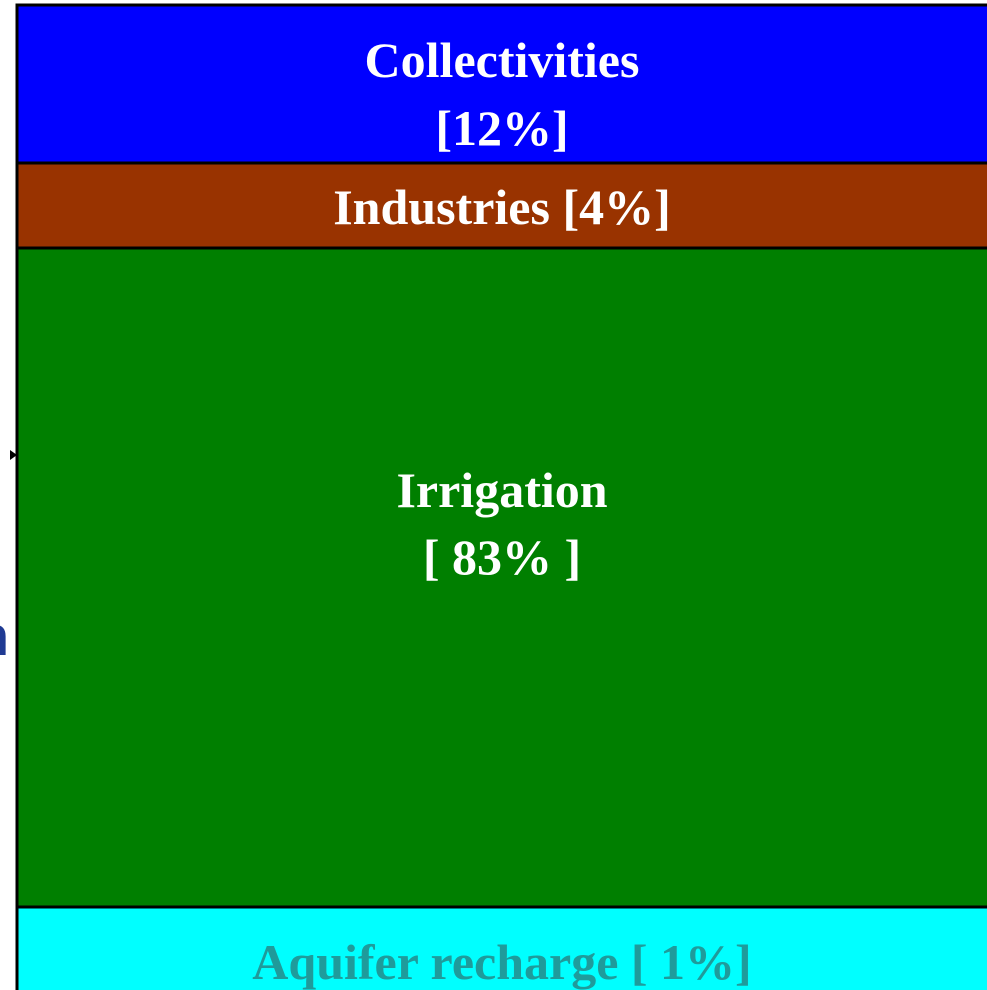 This screenshot has height=990, width=987. What do you see at coordinates (441, 207) in the screenshot?
I see `block-name: Industries` at bounding box center [441, 207].